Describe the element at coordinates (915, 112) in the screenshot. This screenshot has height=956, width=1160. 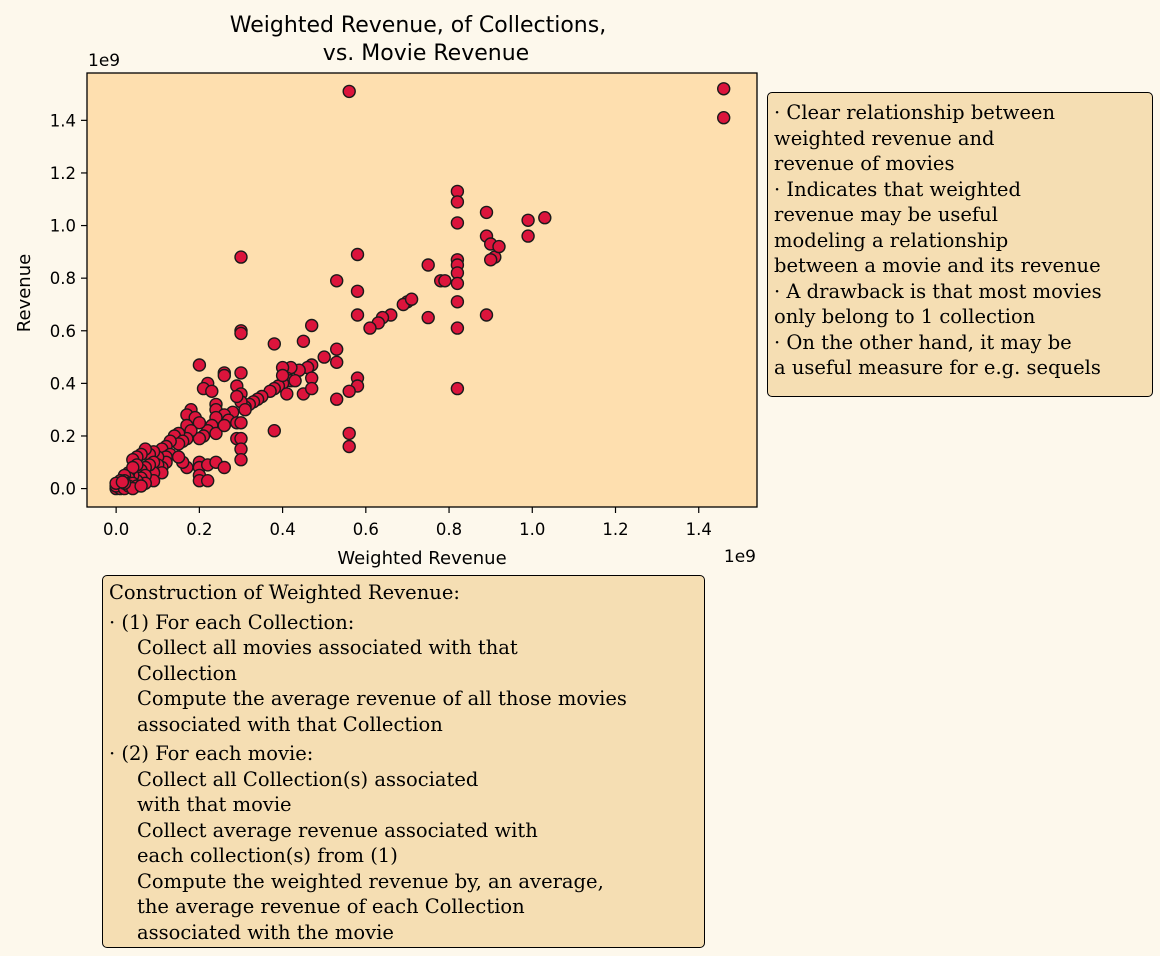
I see `side-note-line: · Clear relationship between` at that location.